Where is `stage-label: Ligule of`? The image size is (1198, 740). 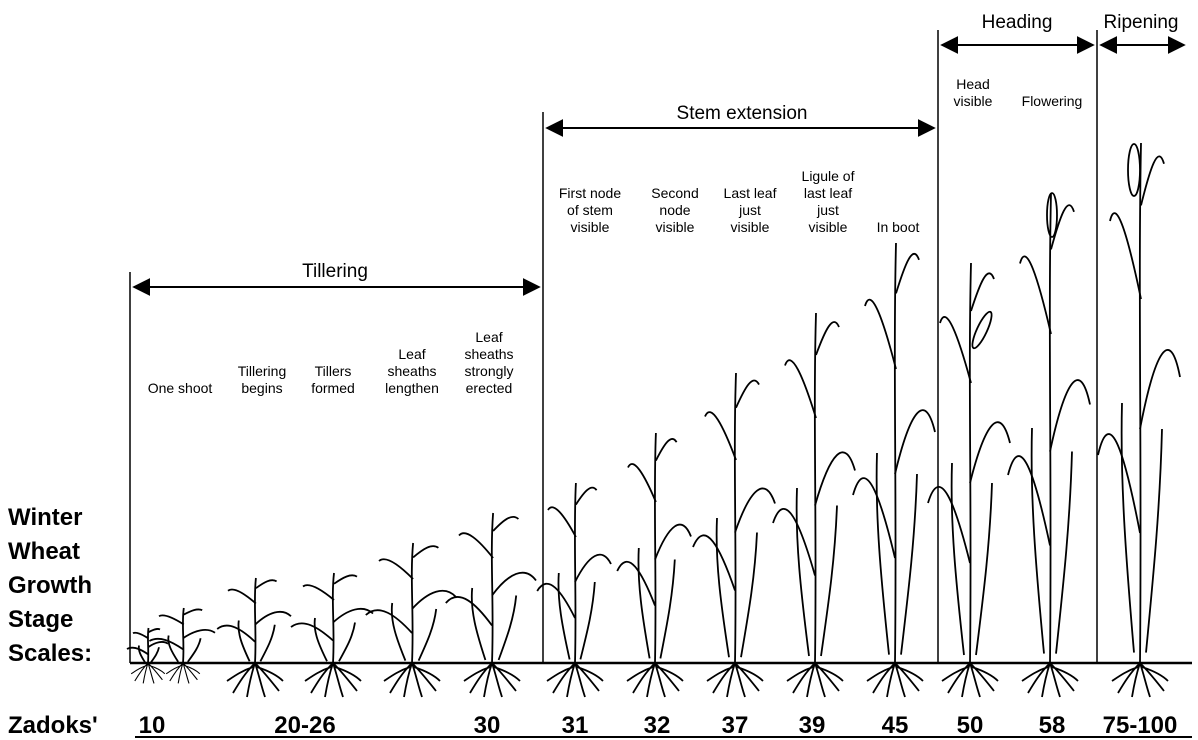 stage-label: Ligule of is located at coordinates (828, 176).